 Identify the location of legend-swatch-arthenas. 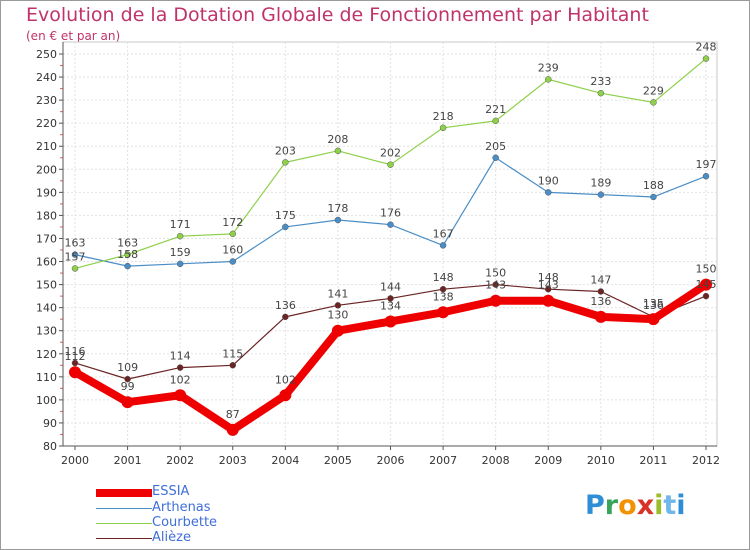
(124, 508).